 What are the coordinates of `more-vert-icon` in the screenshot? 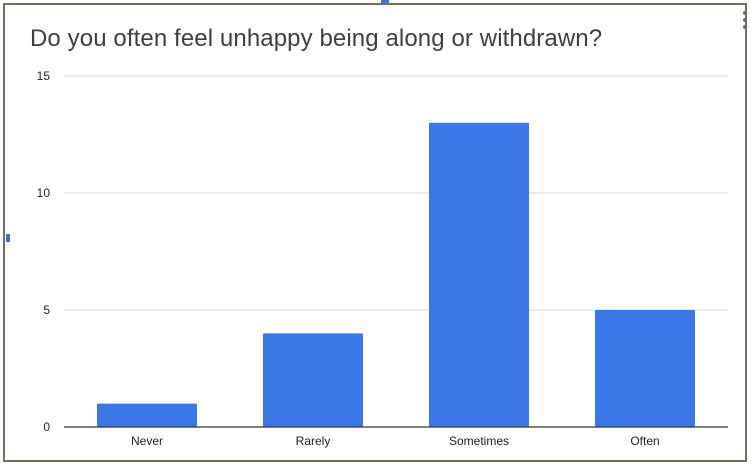 It's located at (745, 22).